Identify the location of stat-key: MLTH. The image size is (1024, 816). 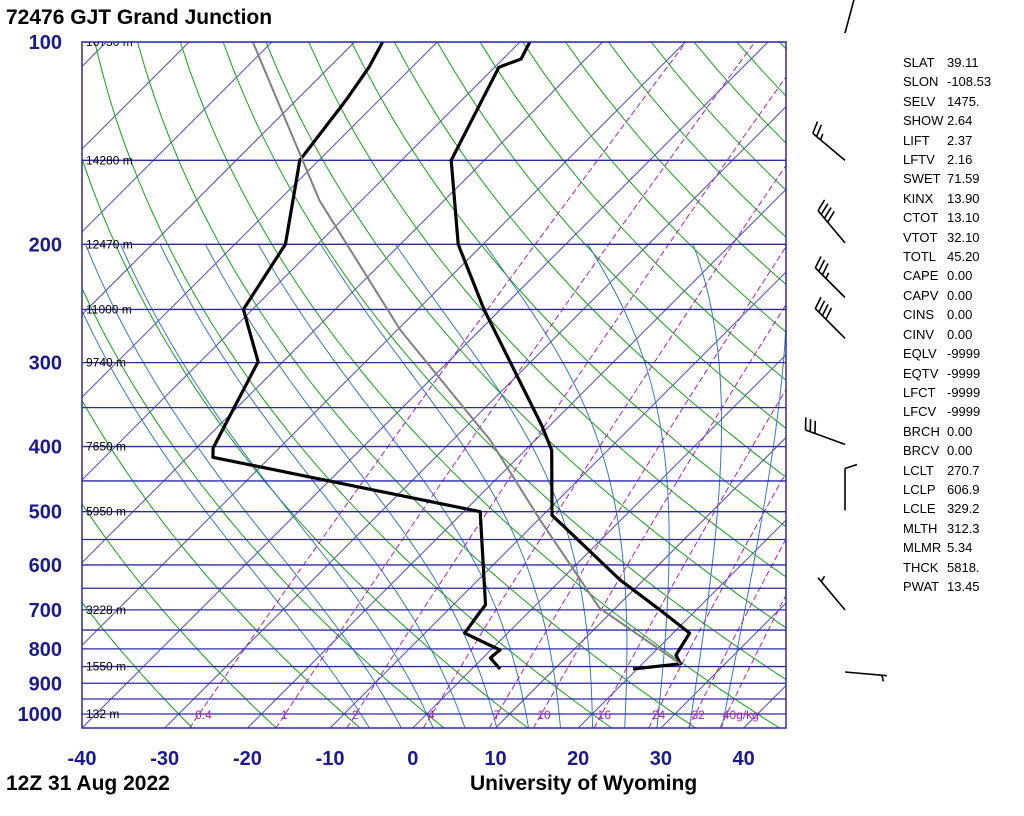
(920, 528).